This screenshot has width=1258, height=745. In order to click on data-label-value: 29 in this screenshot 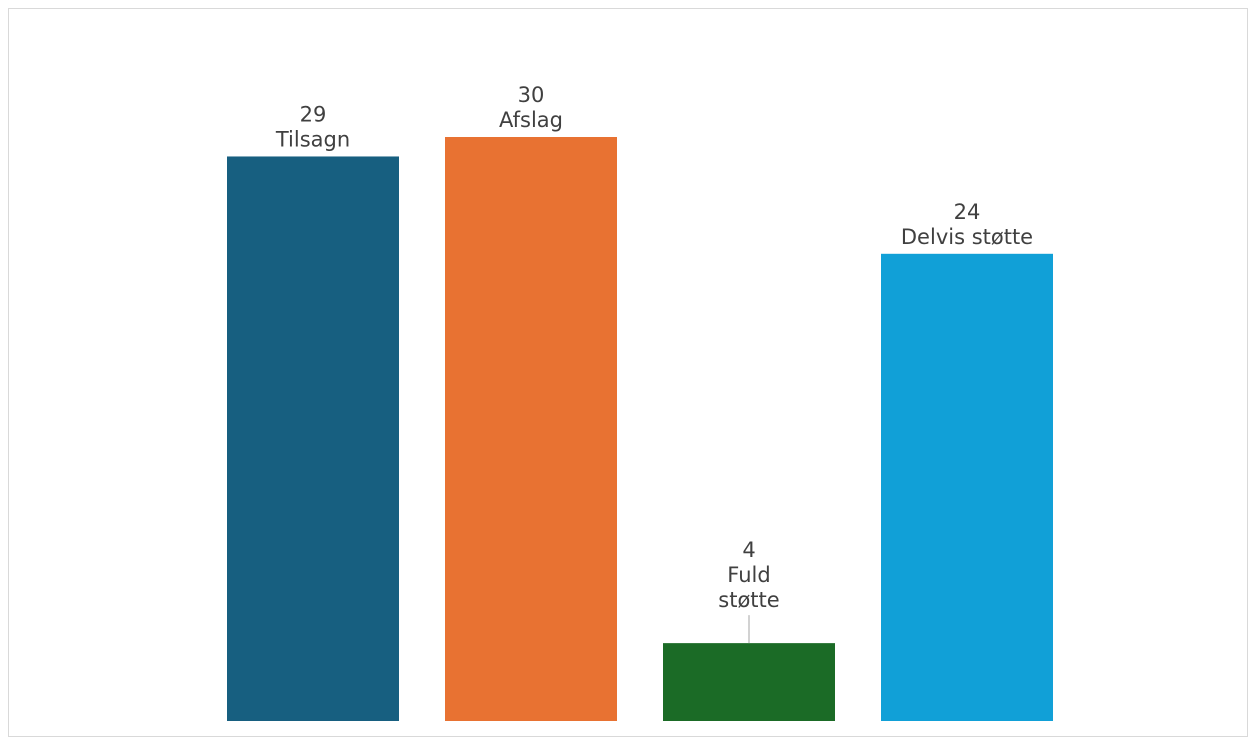, I will do `click(313, 114)`.